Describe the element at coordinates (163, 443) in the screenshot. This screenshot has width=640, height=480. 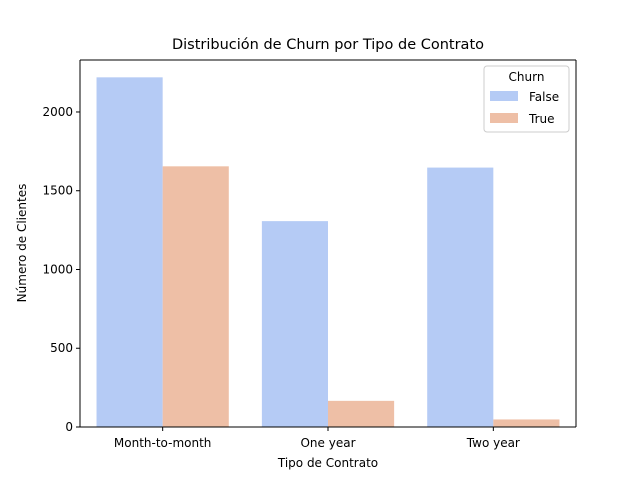
I see `x-tick-label-1: Month-to-month` at that location.